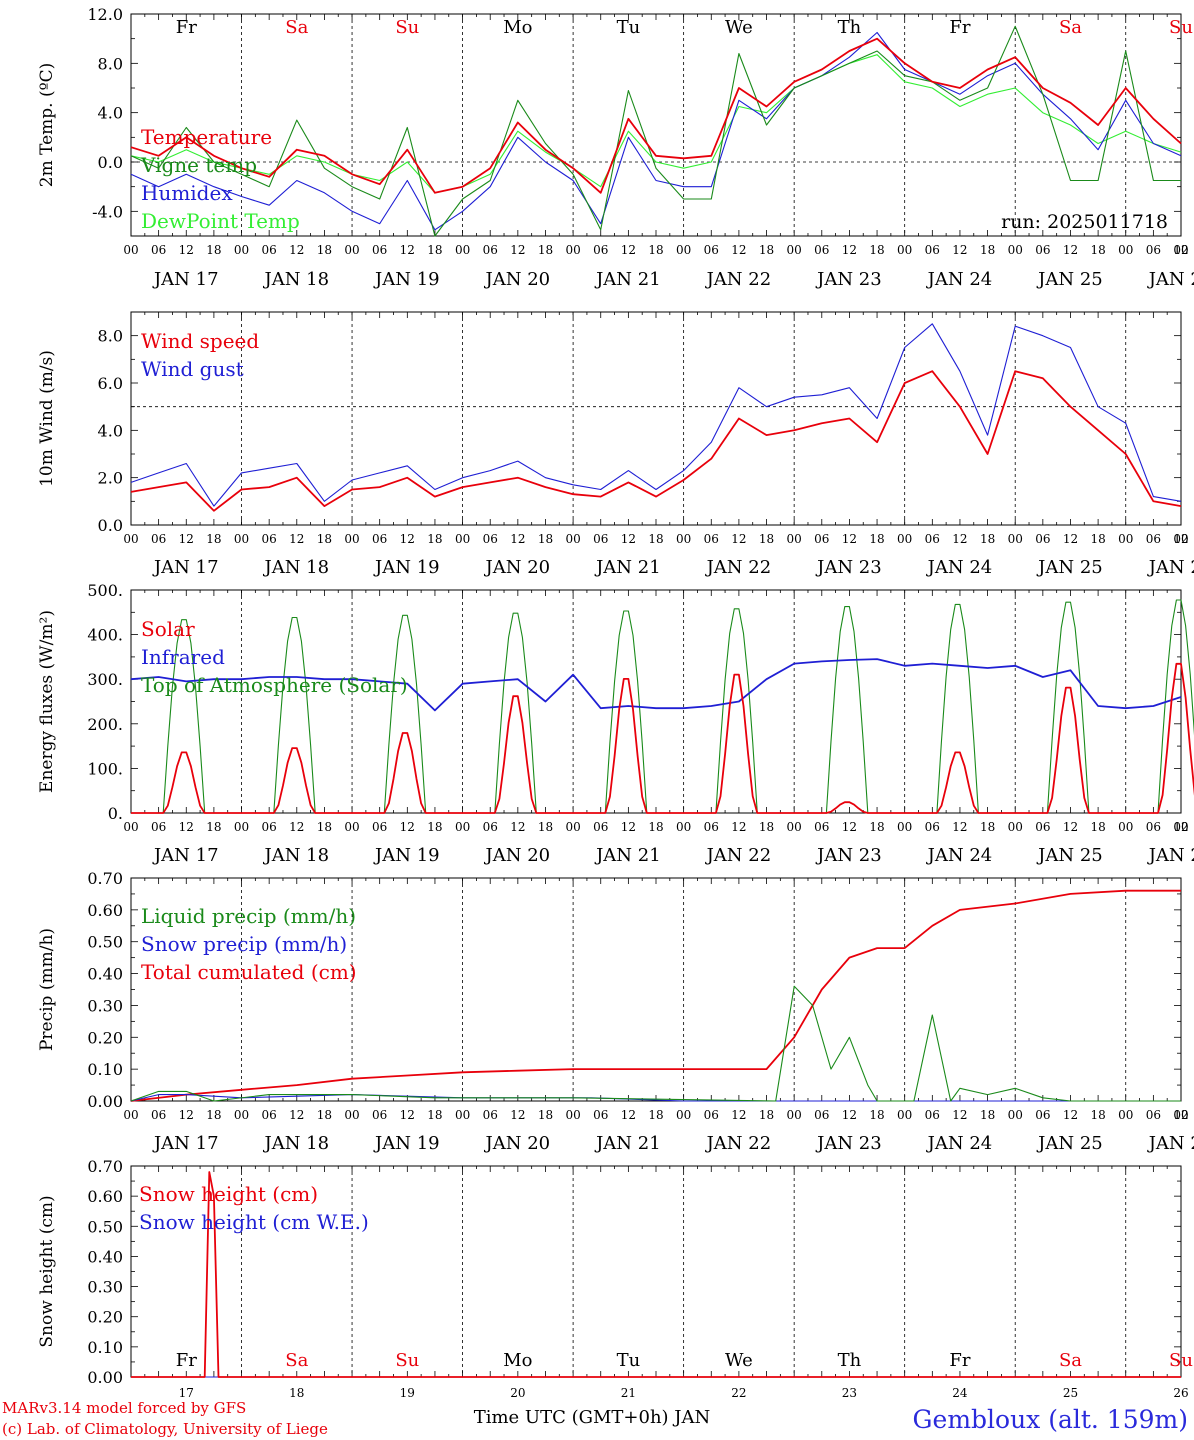 The height and width of the screenshot is (1440, 1194). I want to click on y-axis-label: Snow height (cm), so click(47, 1271).